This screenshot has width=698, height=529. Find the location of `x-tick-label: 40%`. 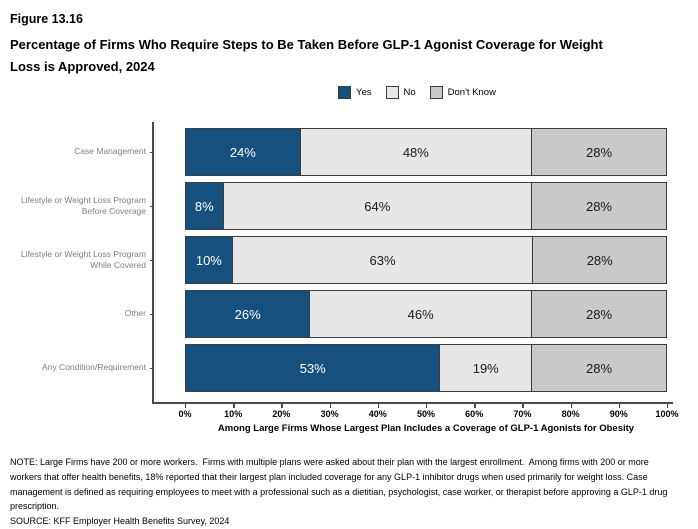

x-tick-label: 40% is located at coordinates (377, 414).